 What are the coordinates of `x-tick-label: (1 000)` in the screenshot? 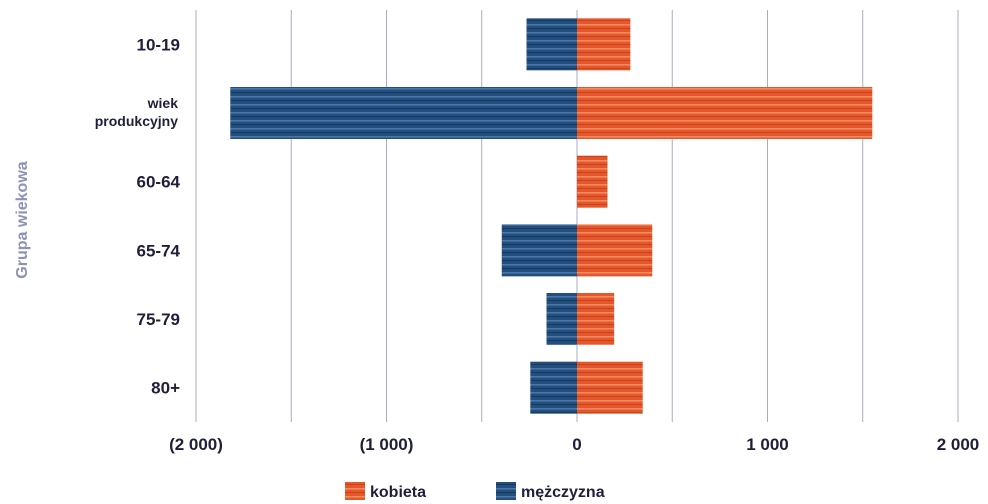 It's located at (387, 444).